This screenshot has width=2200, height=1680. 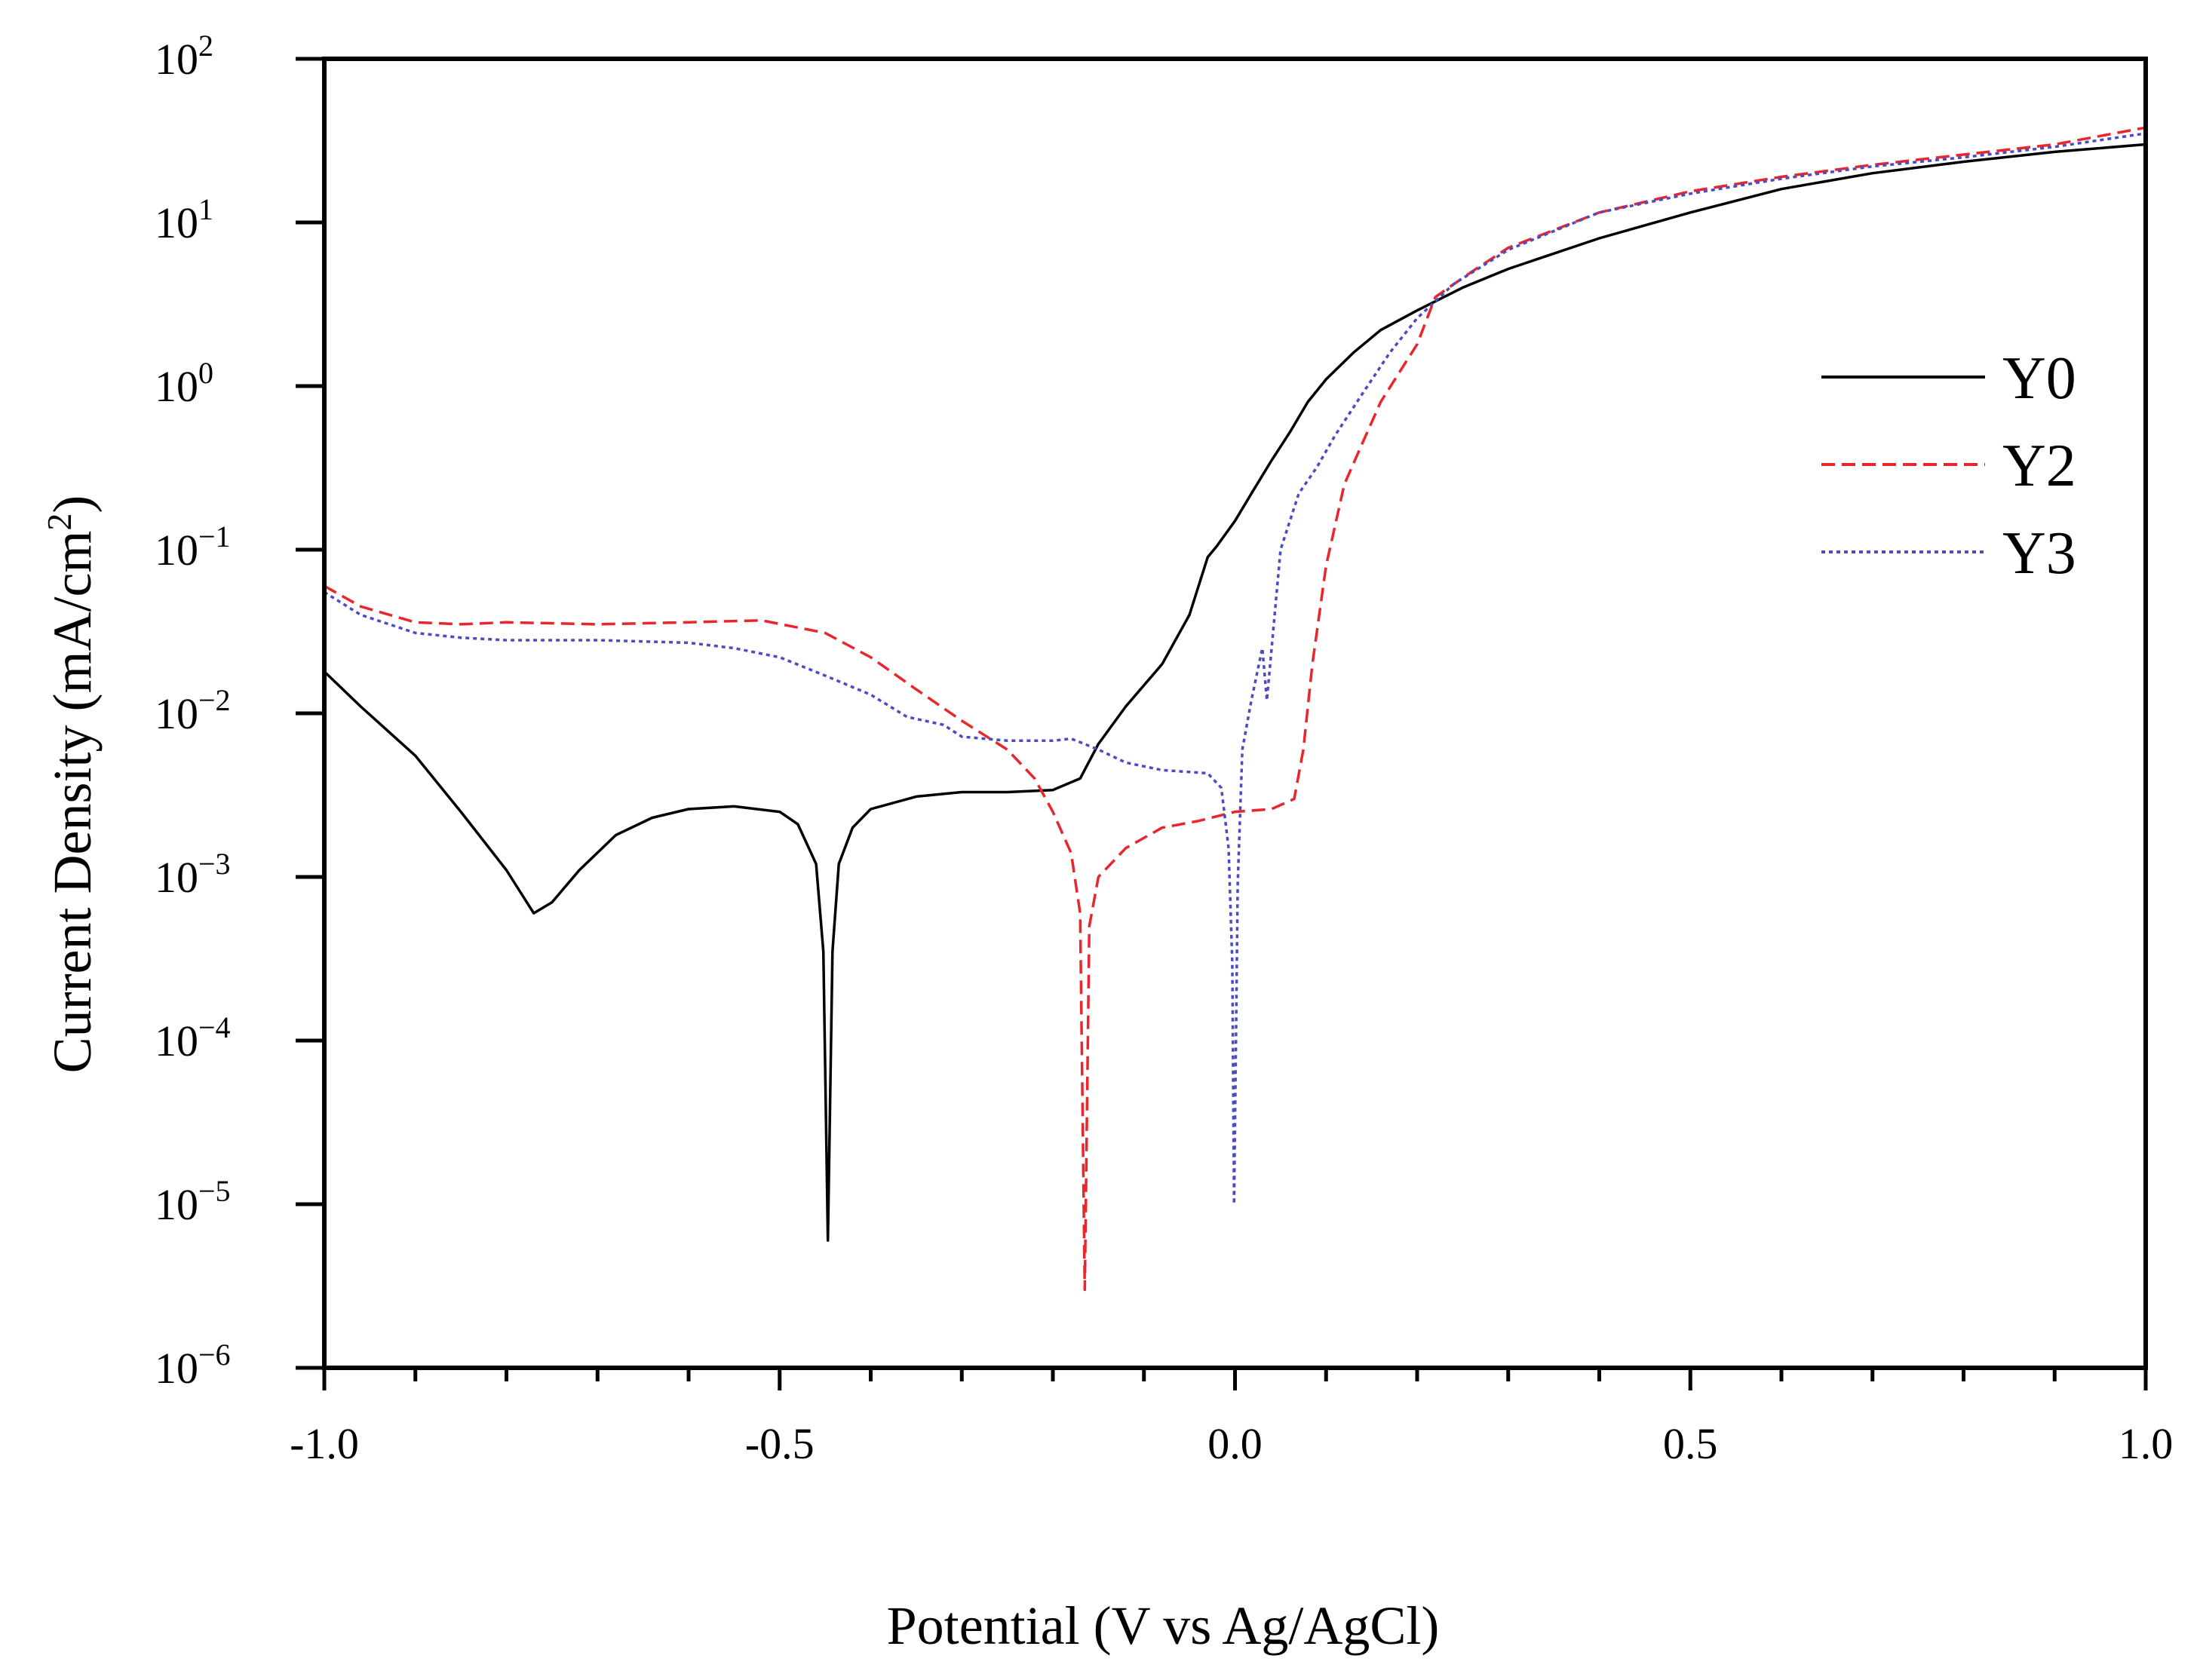 What do you see at coordinates (184, 383) in the screenshot?
I see `y-tick-label: 10⁰` at bounding box center [184, 383].